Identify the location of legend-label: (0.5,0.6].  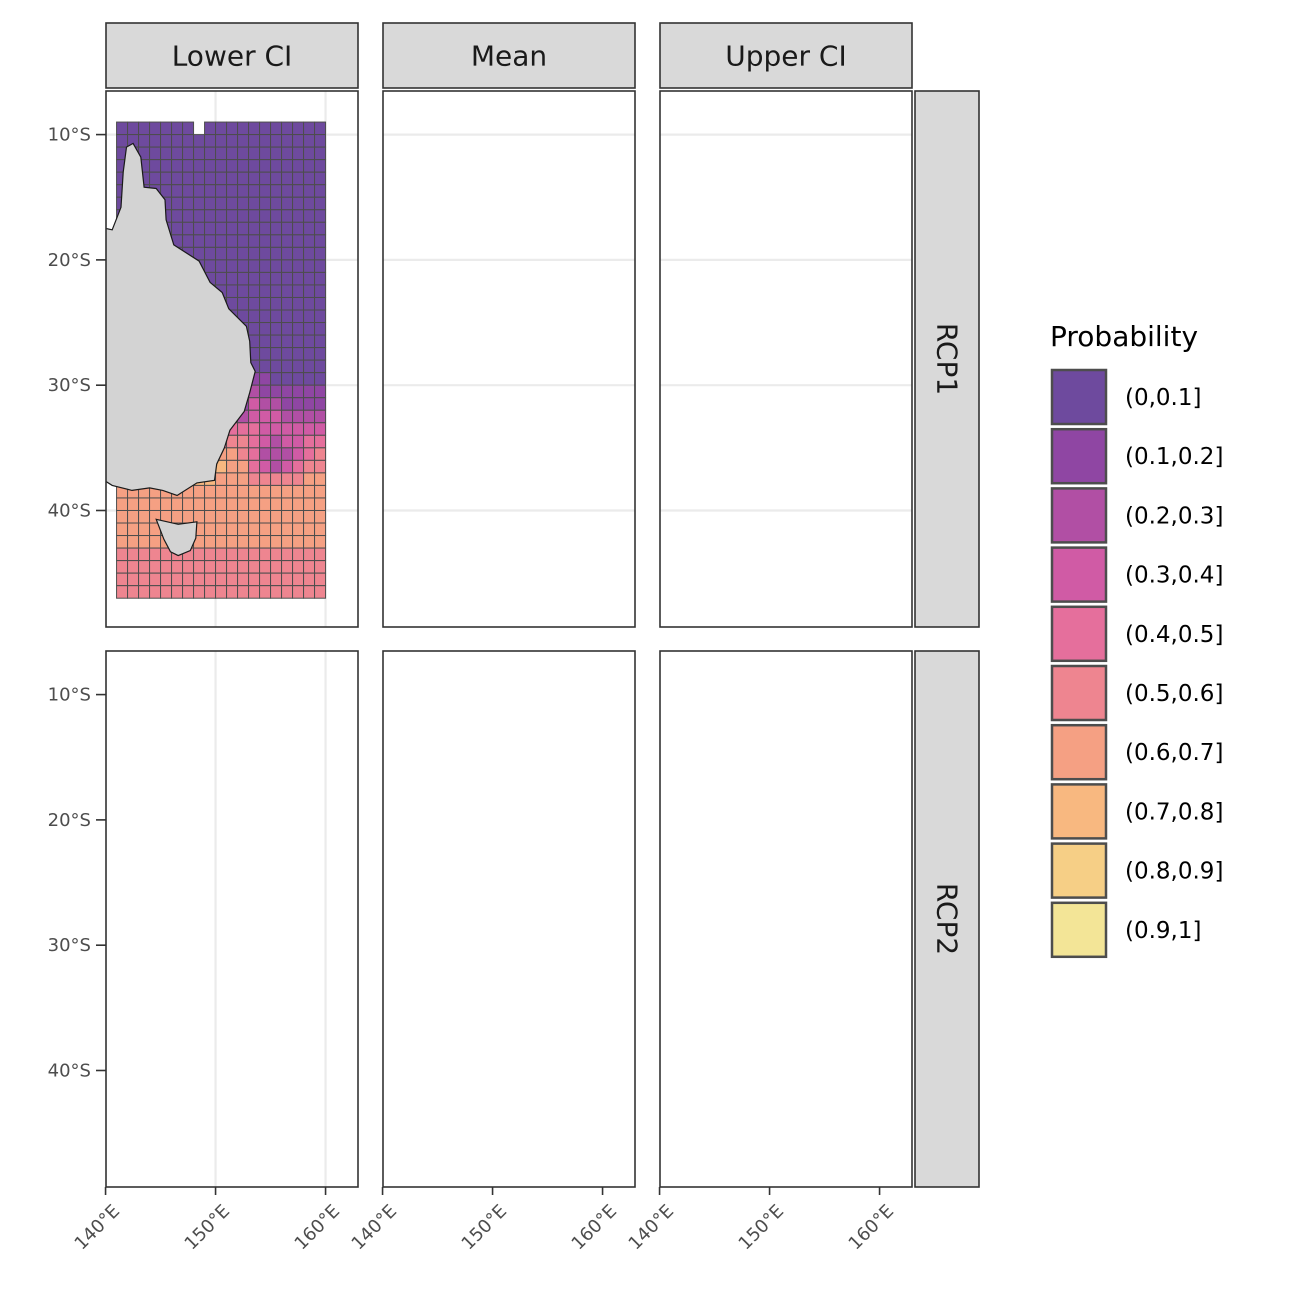
(1174, 694).